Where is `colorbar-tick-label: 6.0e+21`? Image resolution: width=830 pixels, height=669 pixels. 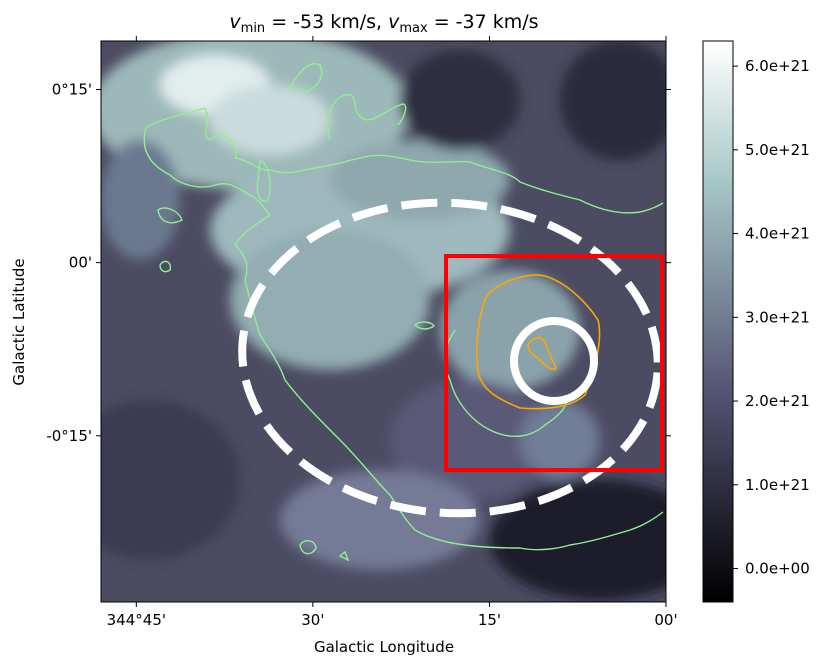
colorbar-tick-label: 6.0e+21 is located at coordinates (777, 66).